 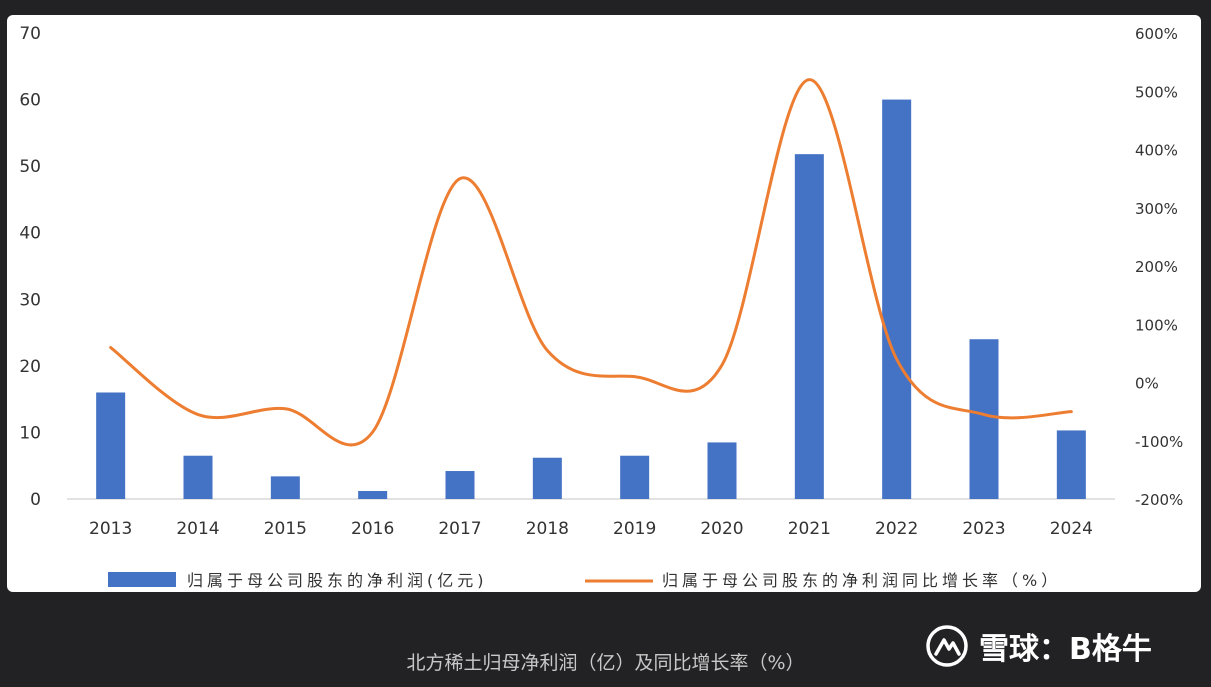 I want to click on y-left-tick-label: 0, so click(x=35, y=500).